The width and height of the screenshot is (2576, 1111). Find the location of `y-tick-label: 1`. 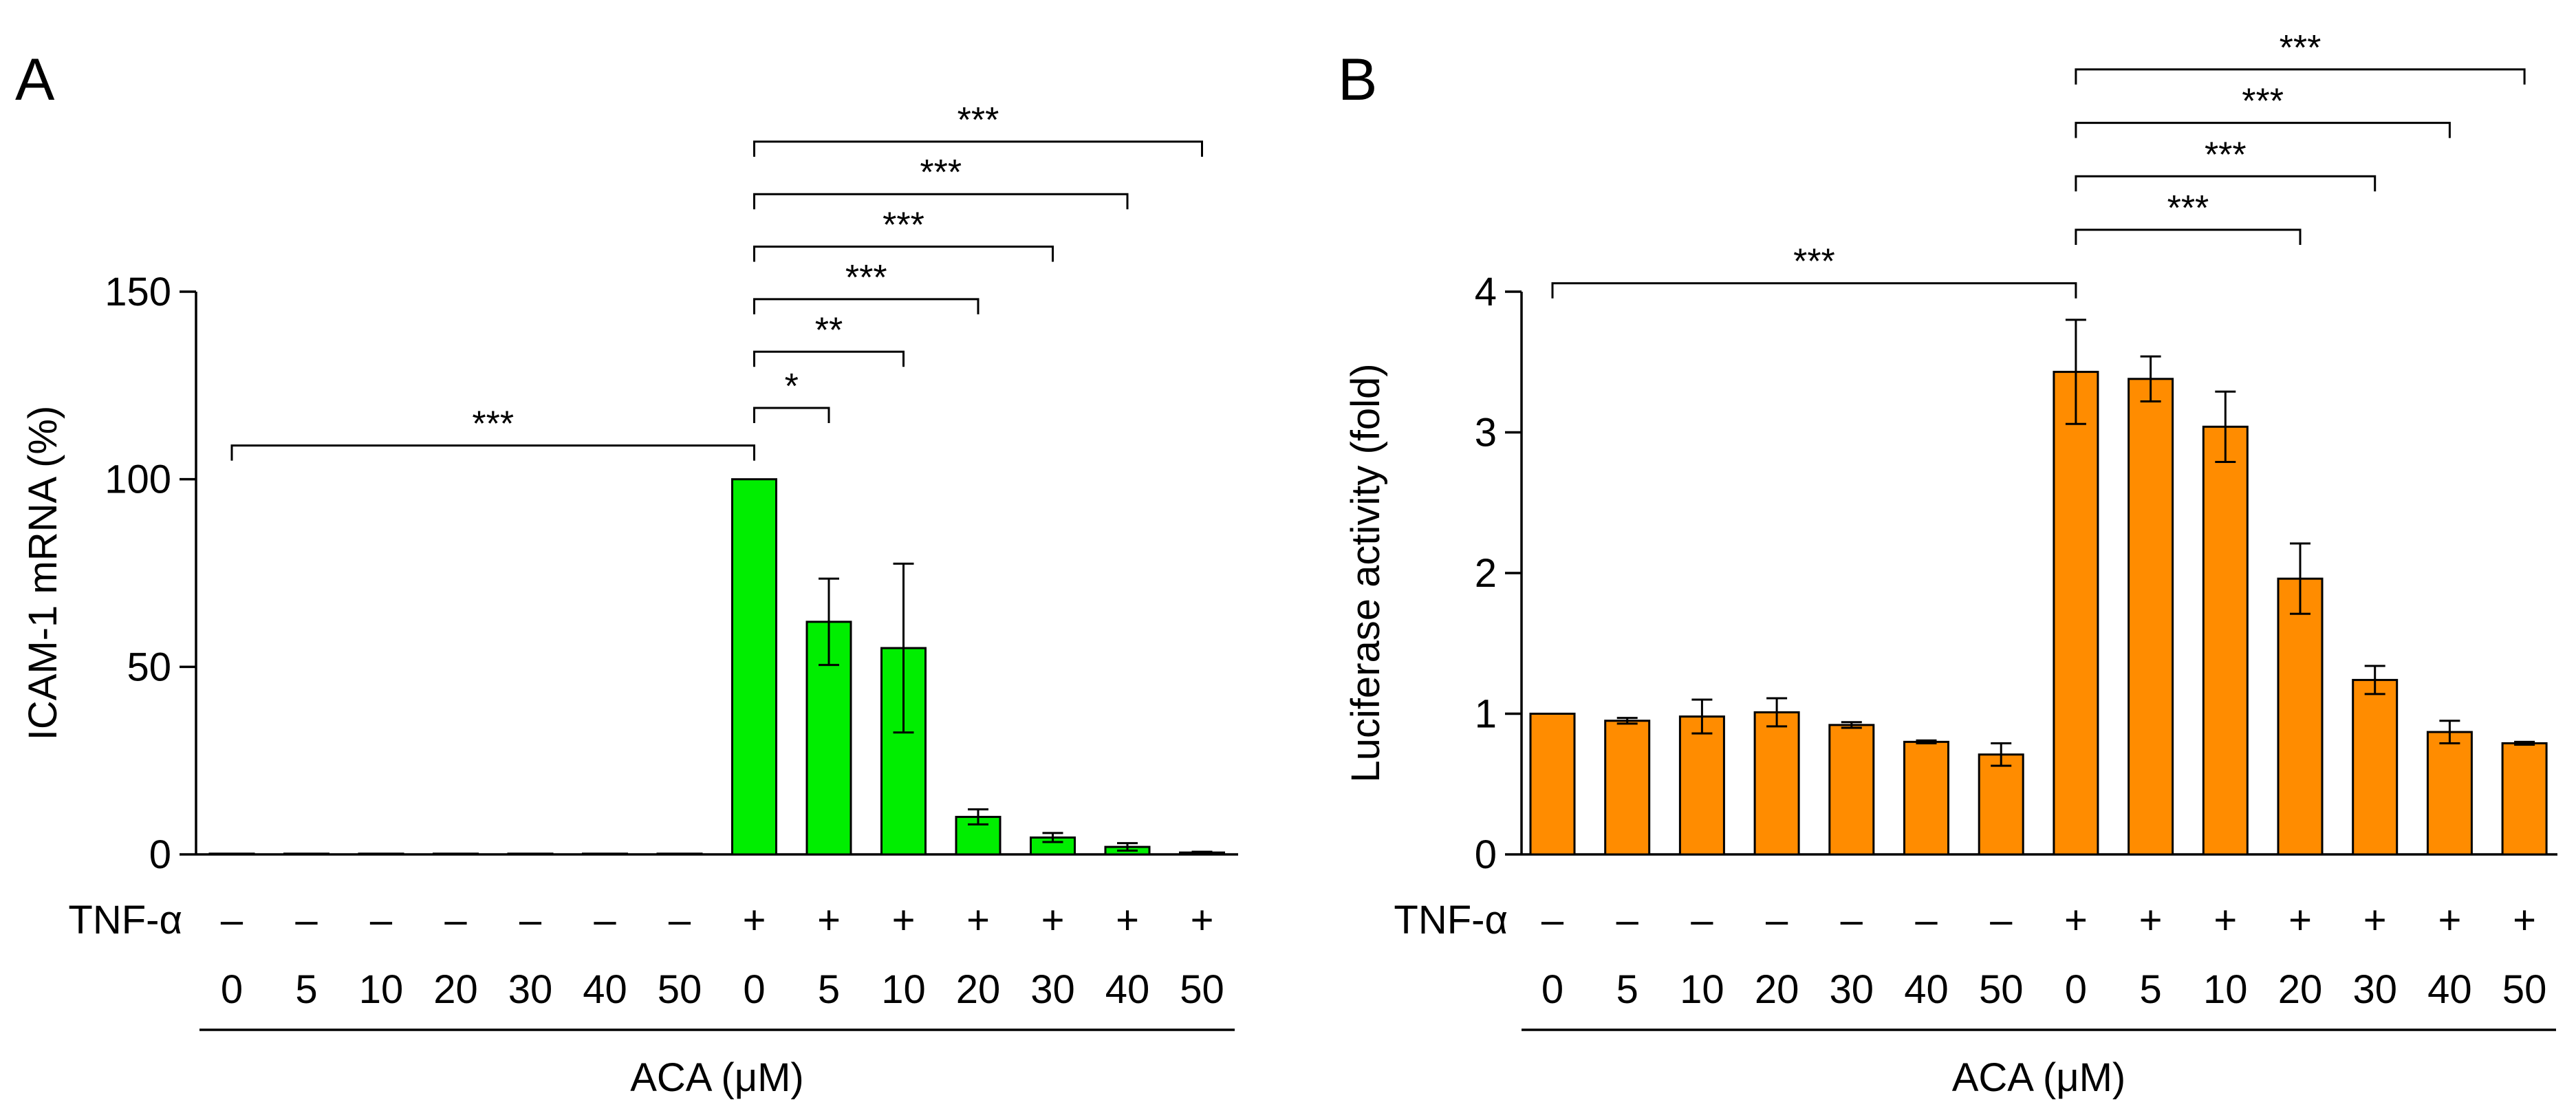

y-tick-label: 1 is located at coordinates (1486, 714).